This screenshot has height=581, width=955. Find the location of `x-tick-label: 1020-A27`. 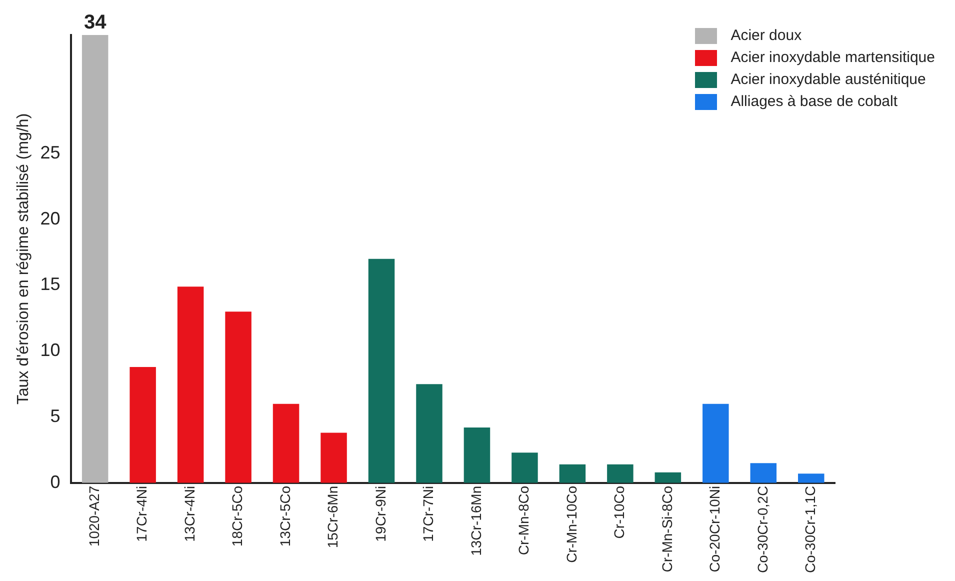

x-tick-label: 1020-A27 is located at coordinates (94, 516).